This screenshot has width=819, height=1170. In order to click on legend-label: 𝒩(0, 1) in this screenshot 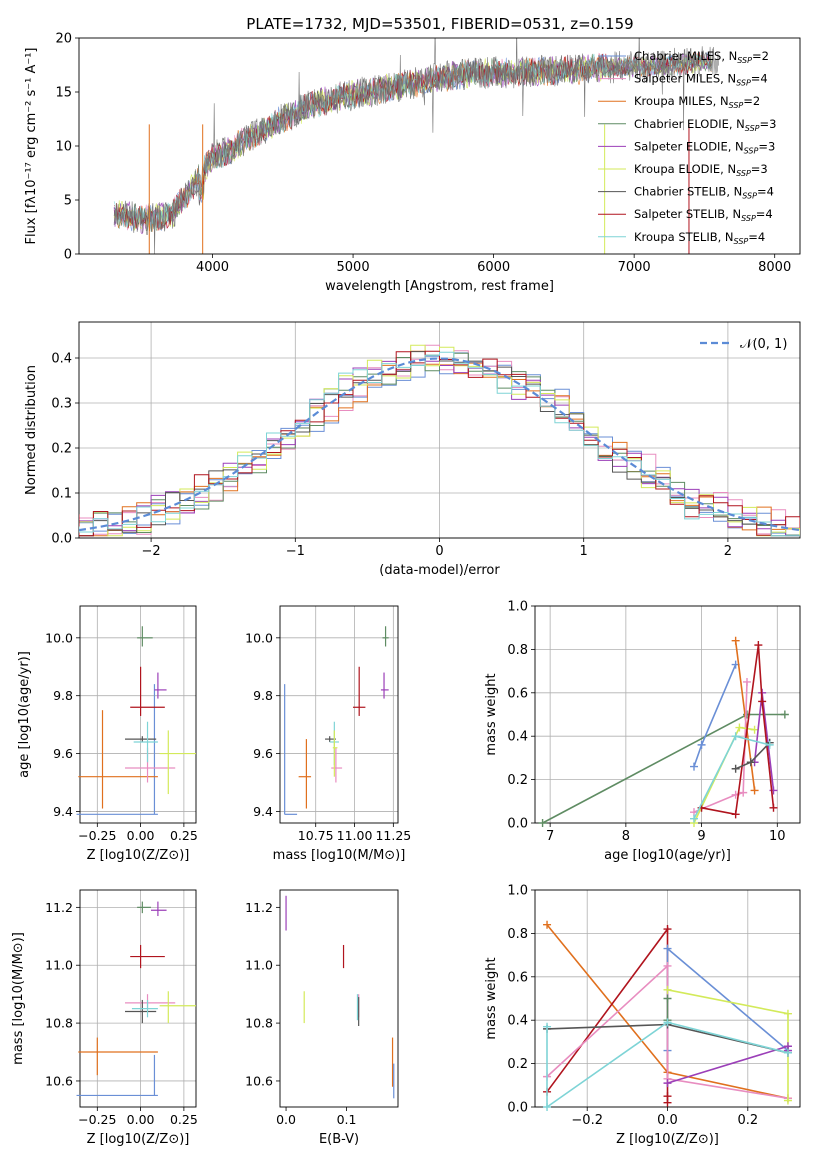, I will do `click(763, 344)`.